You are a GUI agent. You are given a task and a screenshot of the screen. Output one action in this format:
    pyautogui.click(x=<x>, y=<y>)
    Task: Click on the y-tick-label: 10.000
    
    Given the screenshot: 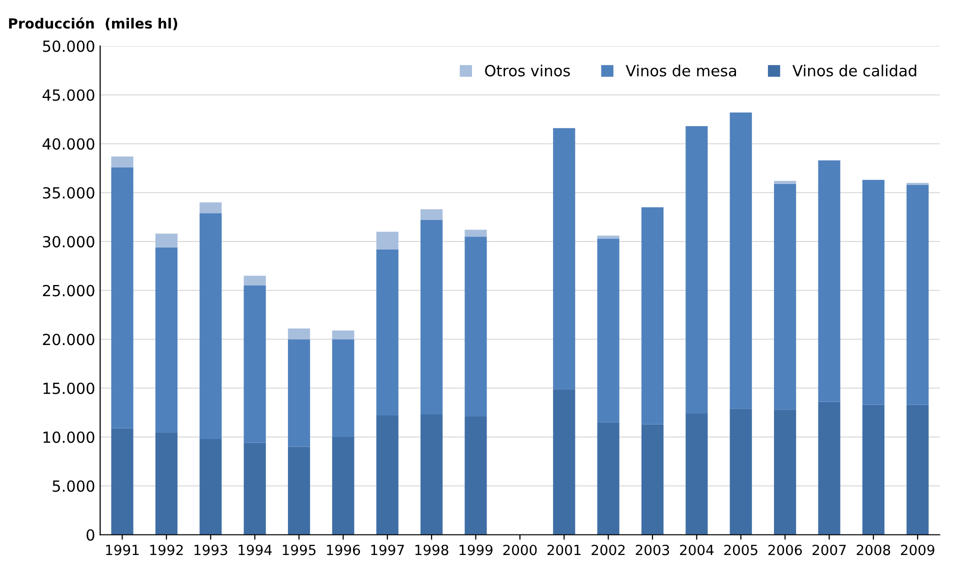 What is the action you would take?
    pyautogui.click(x=69, y=437)
    